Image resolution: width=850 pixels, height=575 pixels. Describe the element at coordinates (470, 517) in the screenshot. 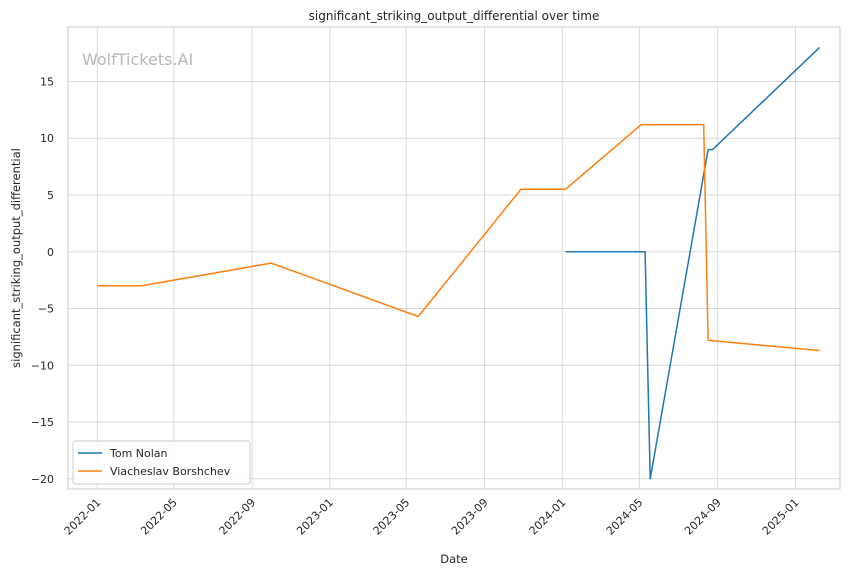

I see `x-tick-label: 2023-09` at that location.